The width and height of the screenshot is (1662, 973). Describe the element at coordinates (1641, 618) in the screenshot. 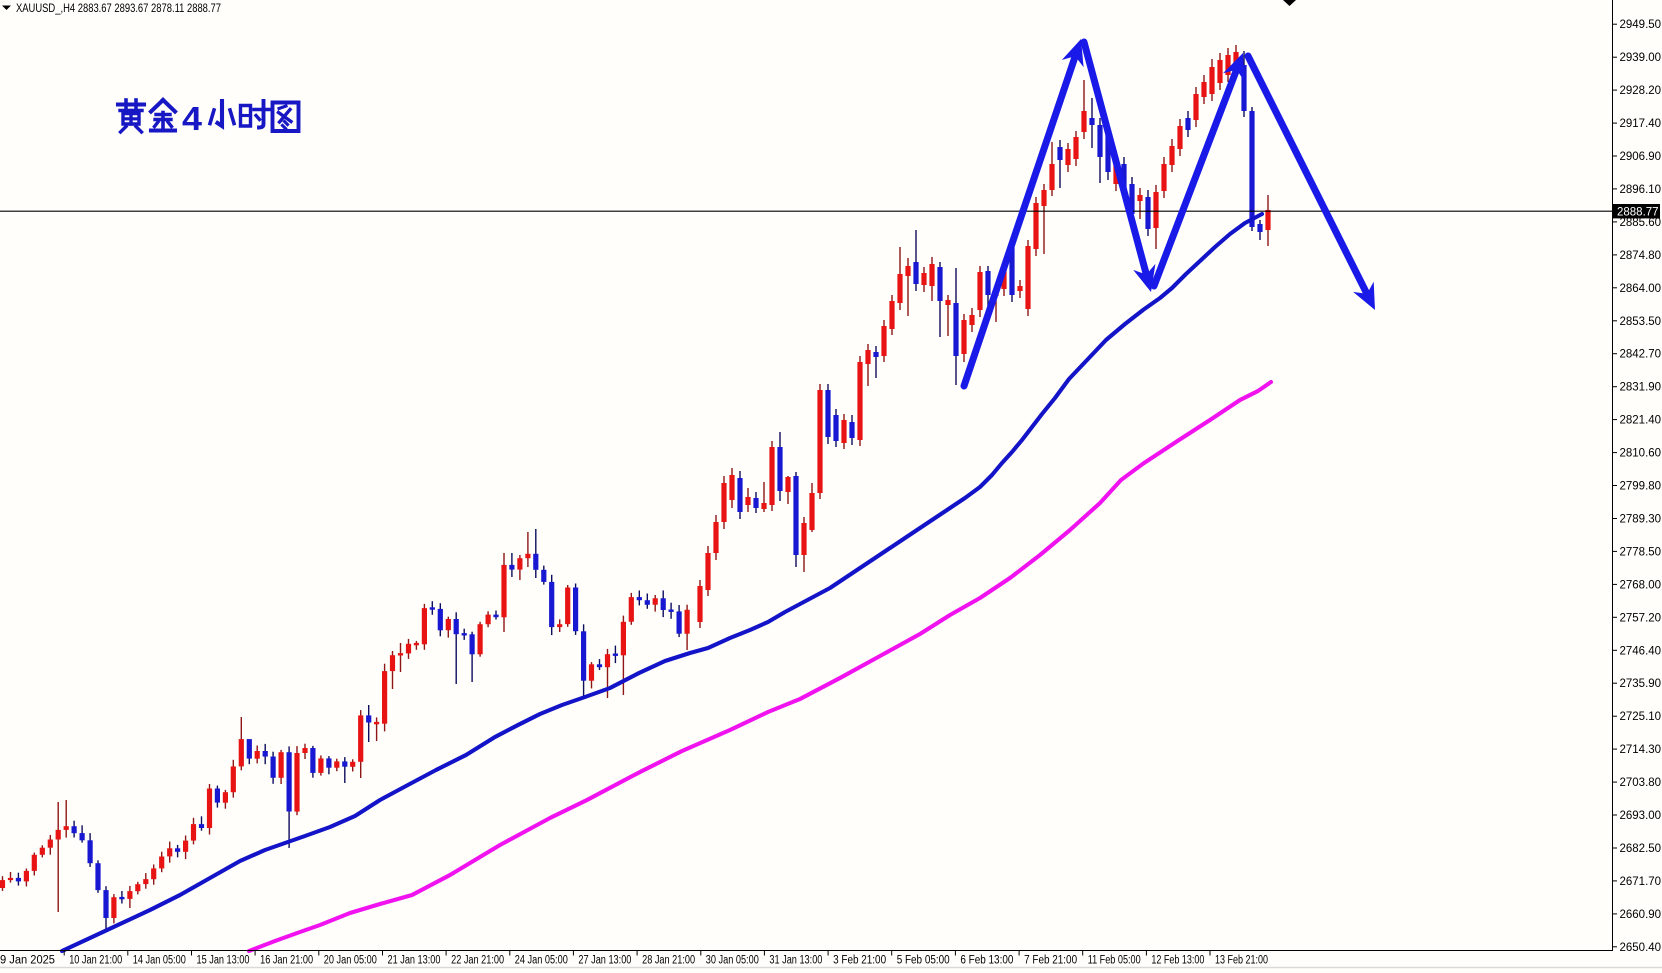

I see `svg-text: 2757.20` at that location.